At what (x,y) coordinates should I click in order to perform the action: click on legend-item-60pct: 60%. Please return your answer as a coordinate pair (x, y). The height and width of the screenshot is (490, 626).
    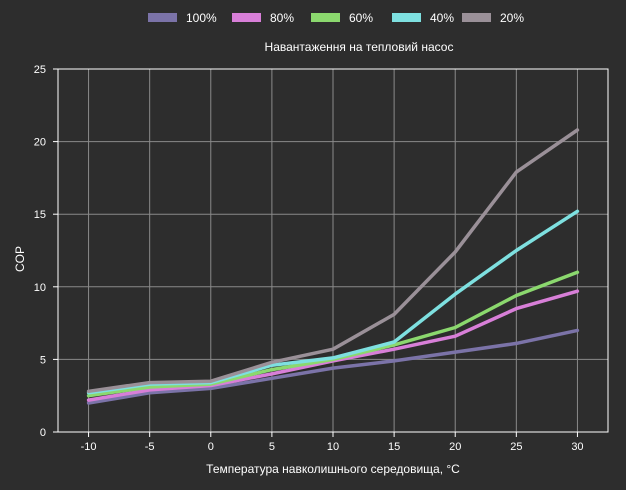
    Looking at the image, I should click on (342, 18).